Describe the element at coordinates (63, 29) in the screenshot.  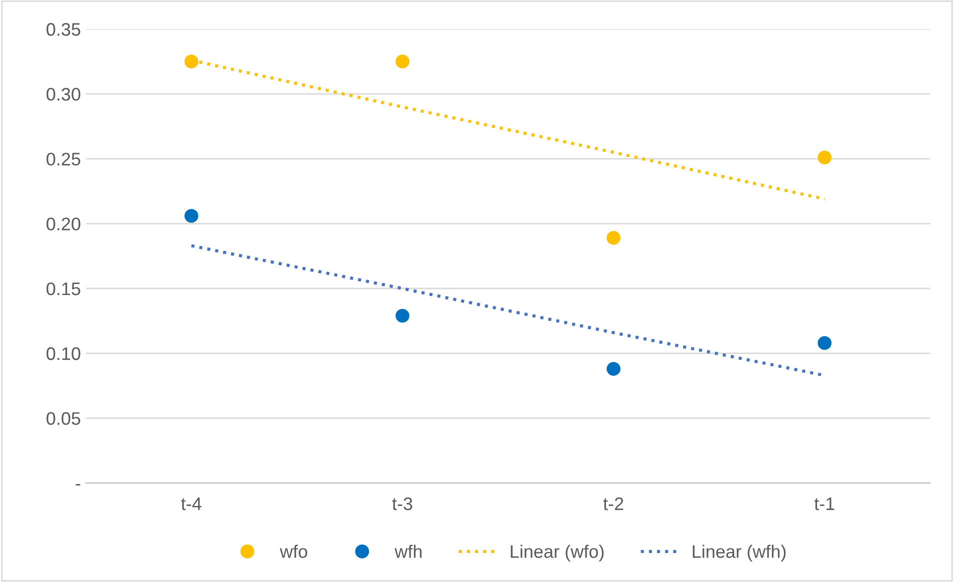
I see `y-tick-label: 0.35` at that location.